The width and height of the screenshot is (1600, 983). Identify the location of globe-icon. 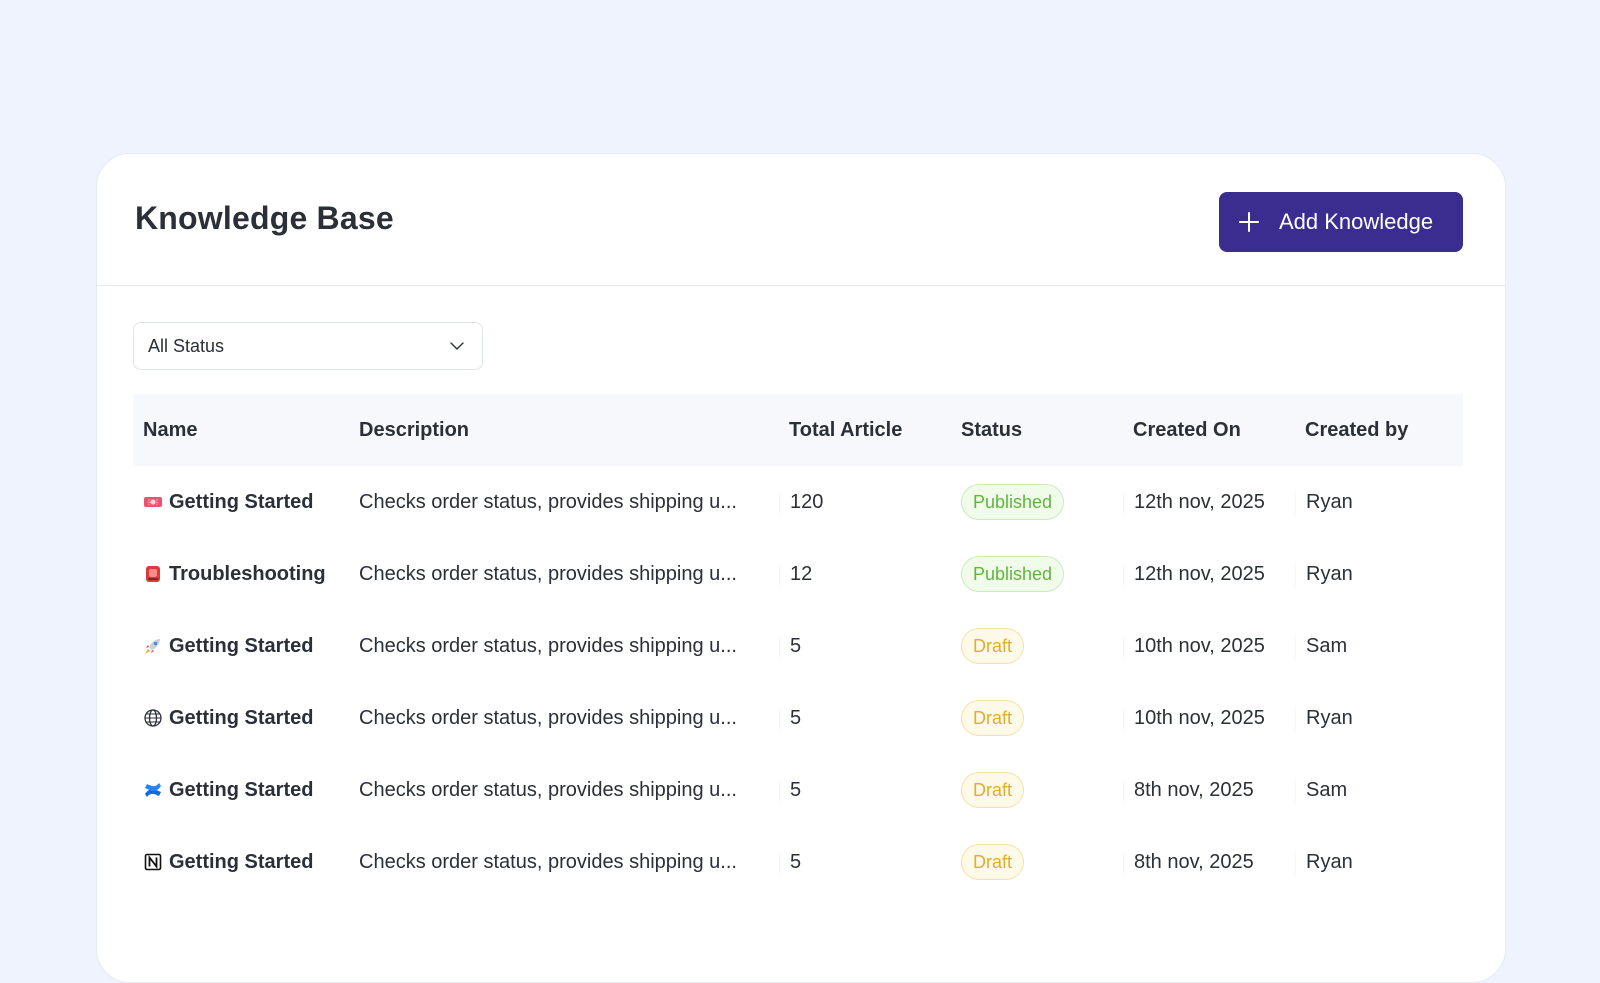
(153, 718).